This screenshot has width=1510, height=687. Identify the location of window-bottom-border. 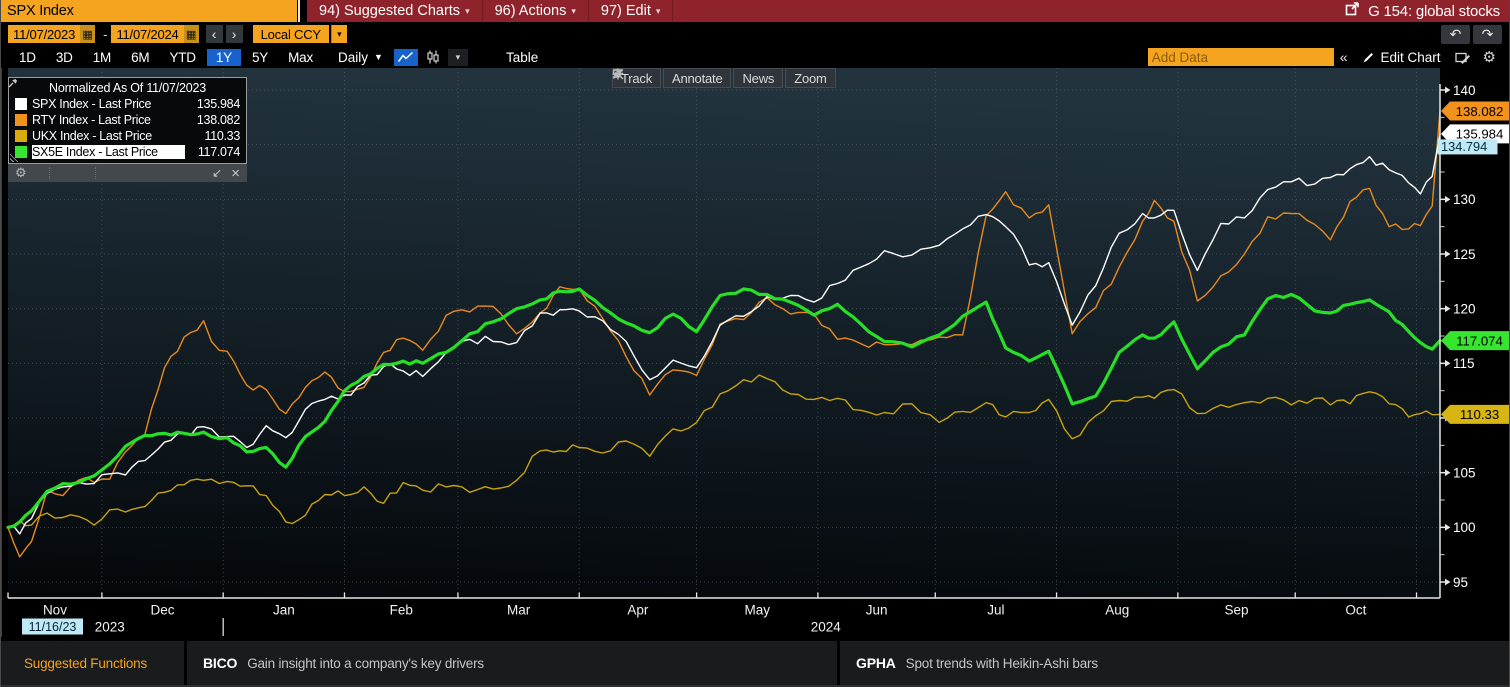
(755, 686).